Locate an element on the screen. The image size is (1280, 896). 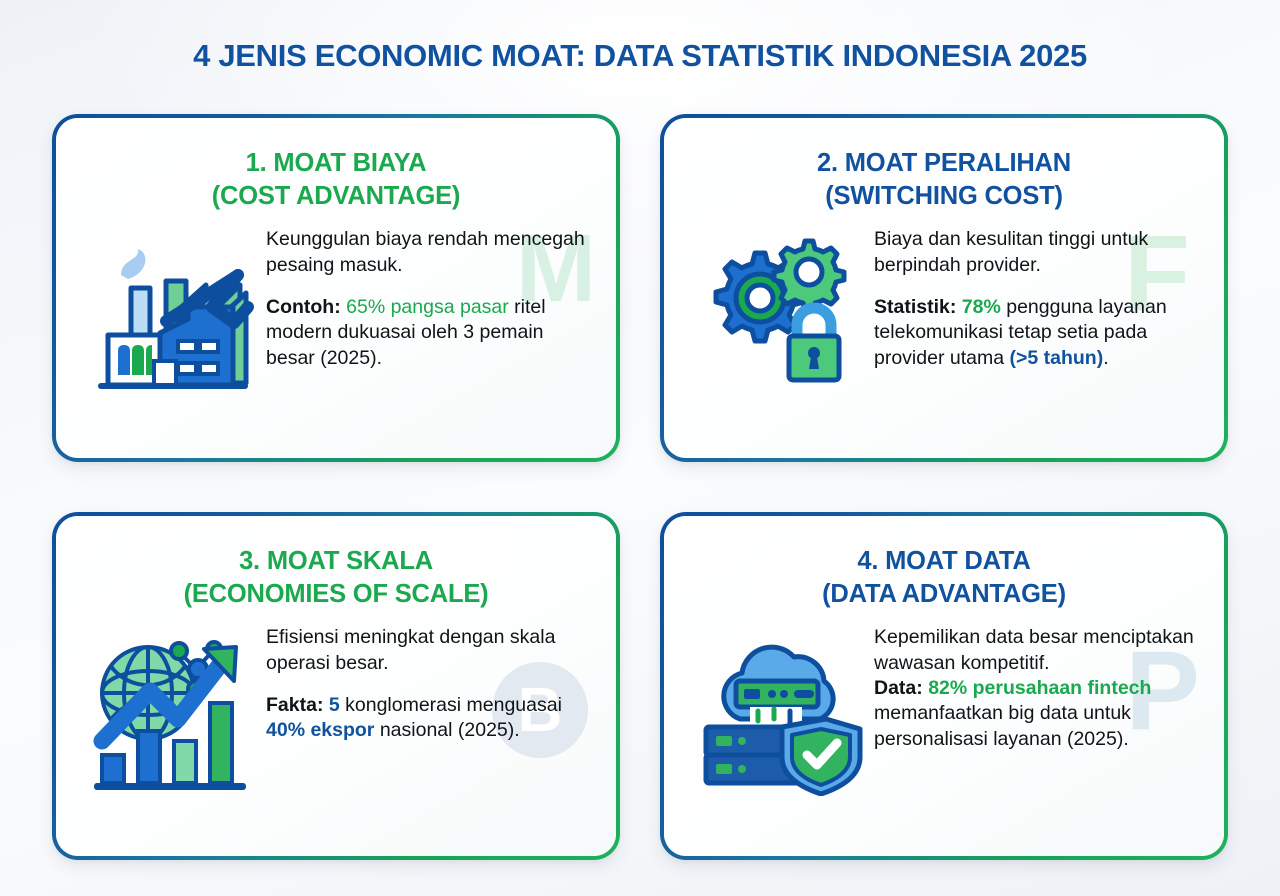
card-title-economies-of-scale: 3. MOAT SKALA (ECONOMIES OF SCALE) is located at coordinates (336, 578).